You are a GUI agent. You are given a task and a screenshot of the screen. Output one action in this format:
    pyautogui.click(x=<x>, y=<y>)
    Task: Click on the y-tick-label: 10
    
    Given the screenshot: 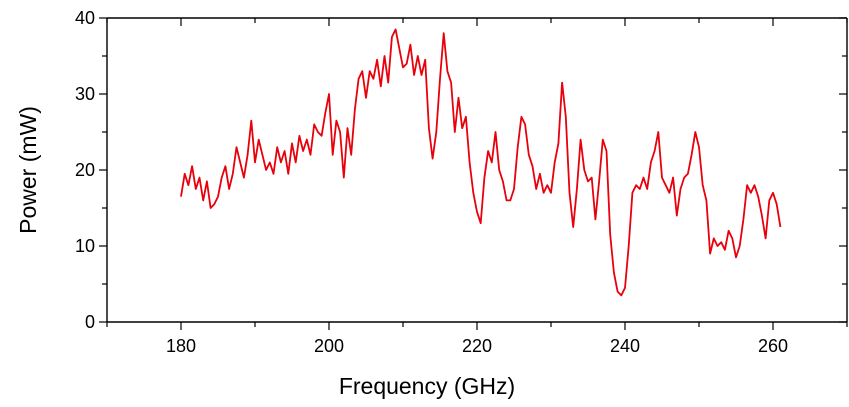 What is the action you would take?
    pyautogui.click(x=85, y=246)
    